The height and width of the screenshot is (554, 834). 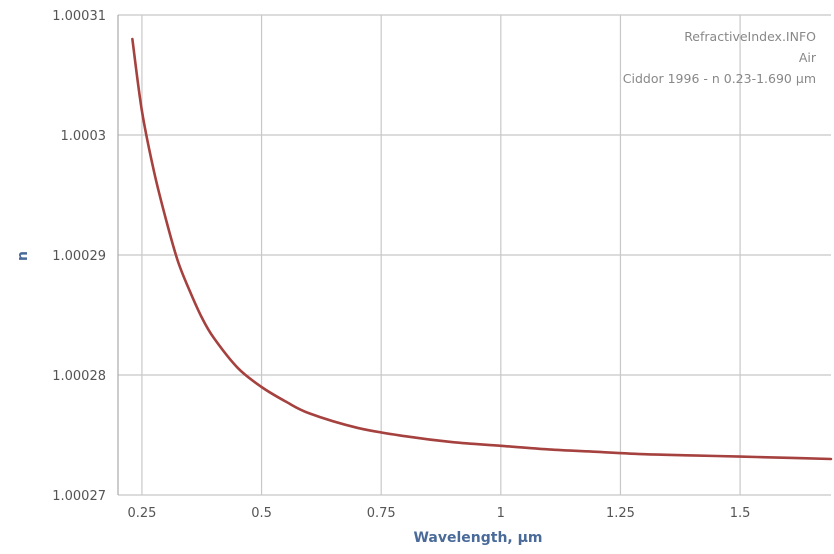 I want to click on y-tick-label: 1.00031, so click(x=79, y=16).